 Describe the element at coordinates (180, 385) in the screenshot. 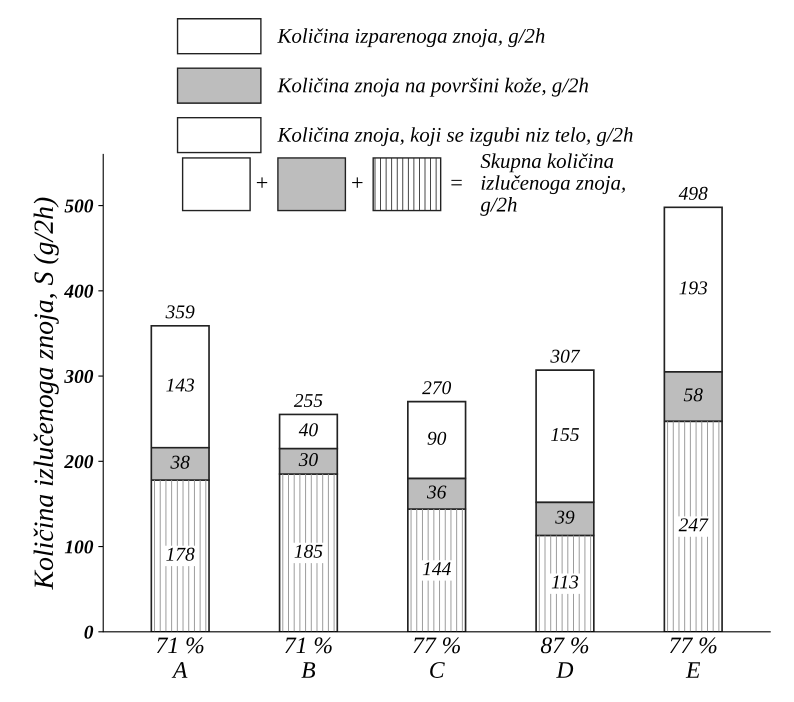

I see `data-label: 143` at that location.